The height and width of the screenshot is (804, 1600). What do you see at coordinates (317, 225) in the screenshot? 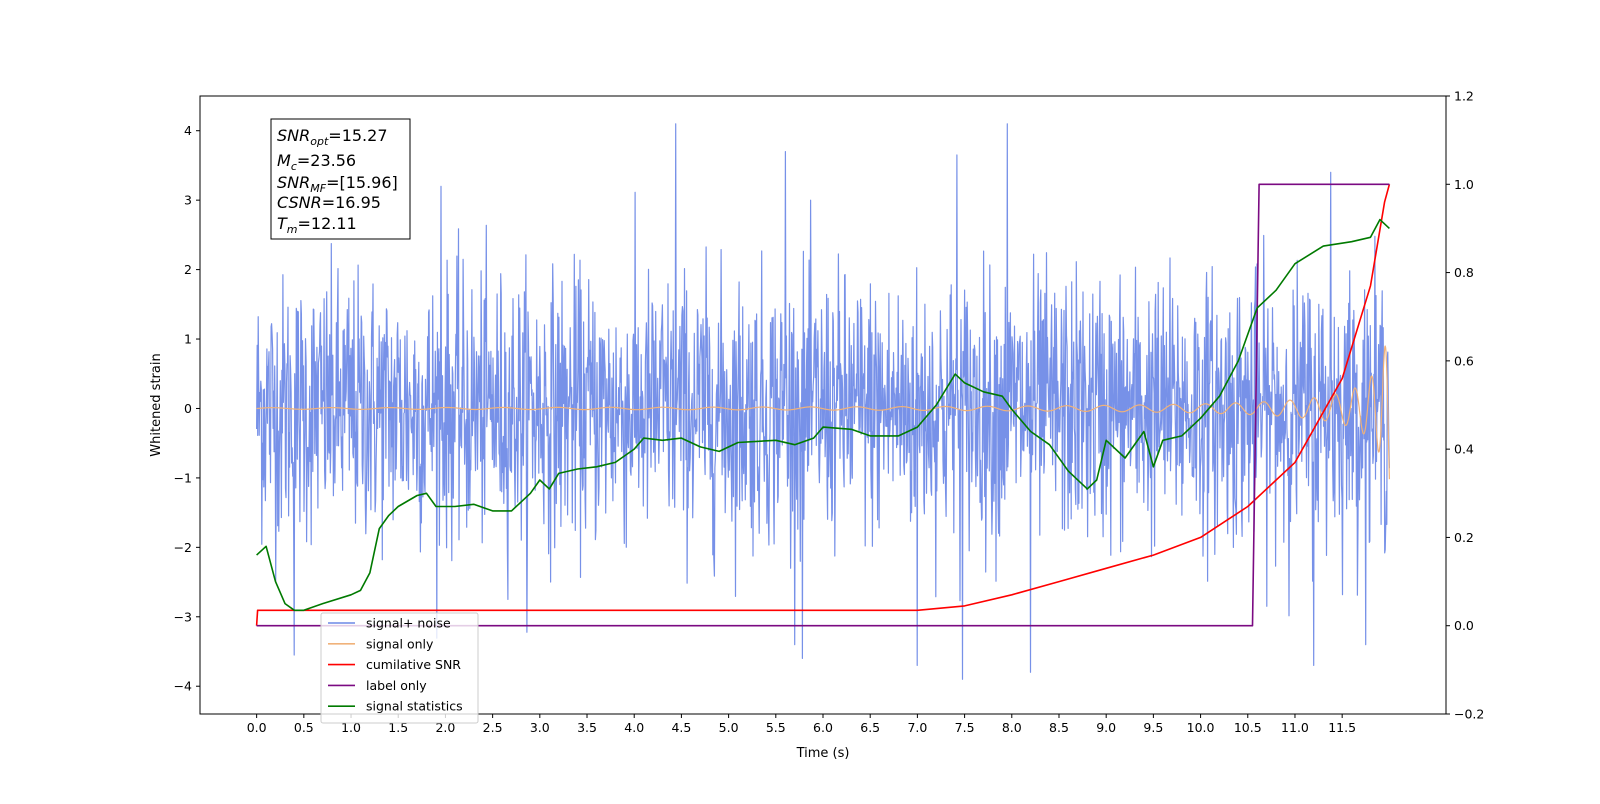
I see `annotation-tm: Tm=12.11` at bounding box center [317, 225].